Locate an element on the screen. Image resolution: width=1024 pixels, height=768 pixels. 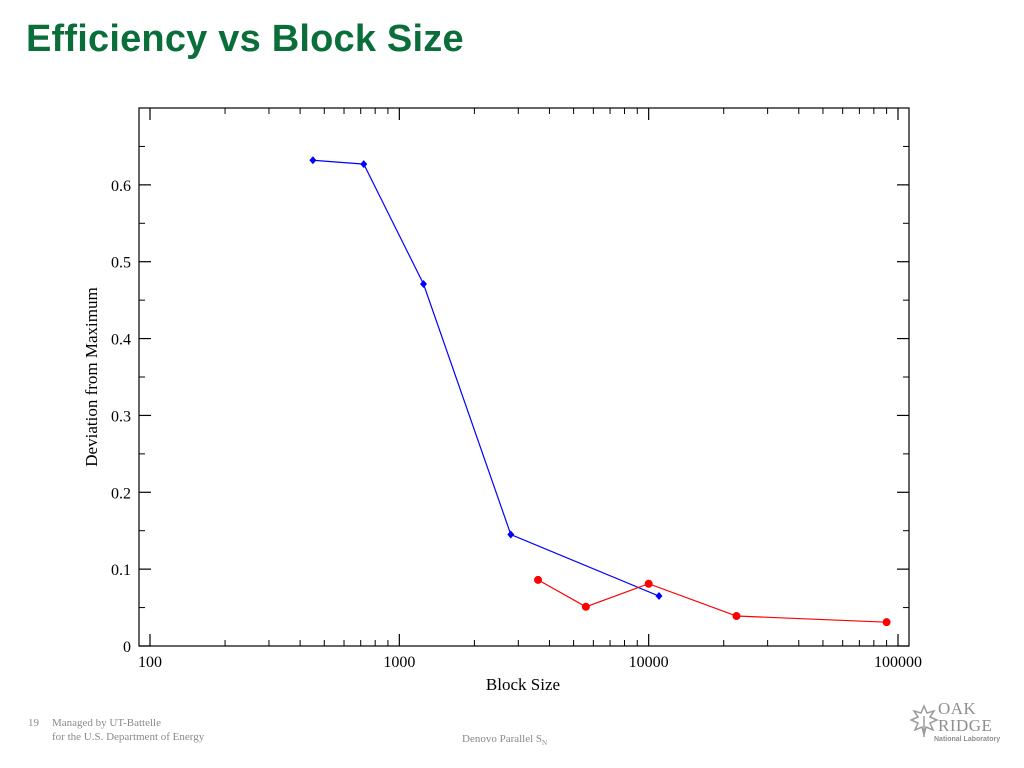
y-tick-label: 0.4 is located at coordinates (121, 340).